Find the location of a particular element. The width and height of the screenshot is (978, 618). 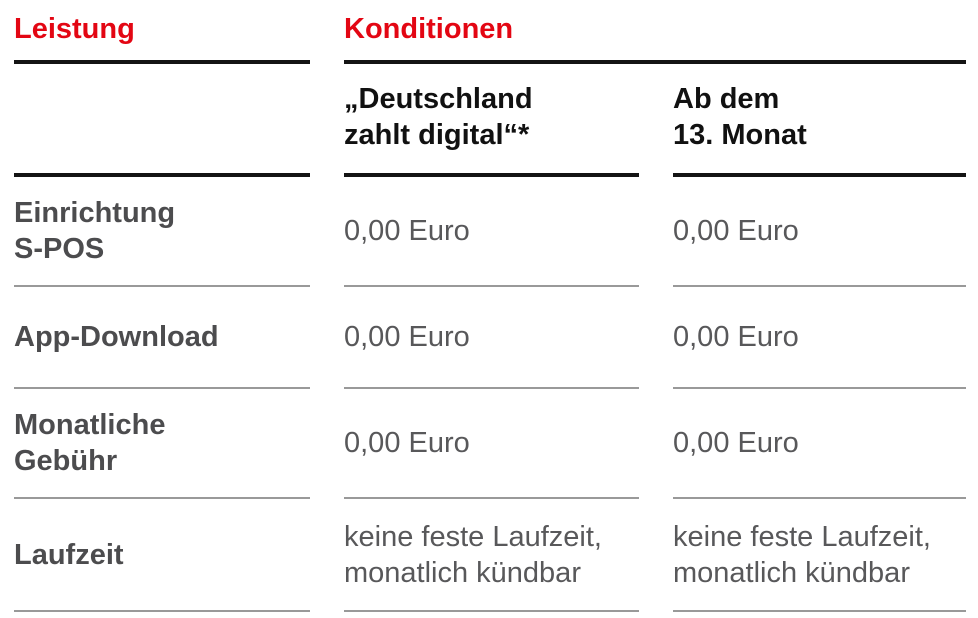

col-header-konditionen-label: Konditionen is located at coordinates (429, 29).